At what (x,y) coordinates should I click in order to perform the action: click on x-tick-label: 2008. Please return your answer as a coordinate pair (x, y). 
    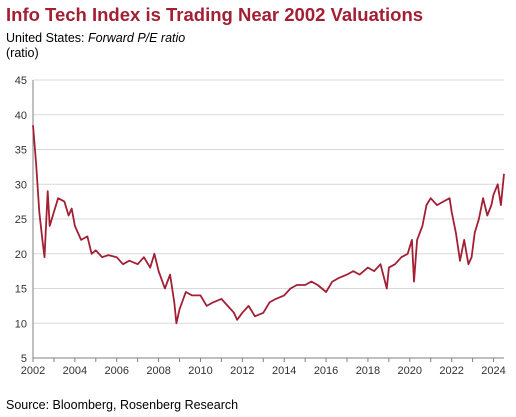
    Looking at the image, I should click on (158, 371).